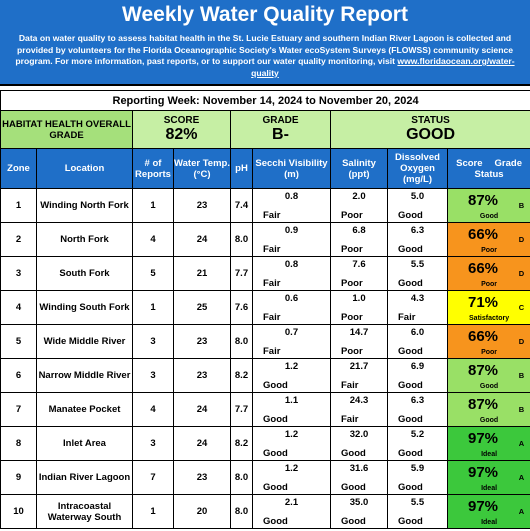  I want to click on score-value: 66%, so click(483, 268).